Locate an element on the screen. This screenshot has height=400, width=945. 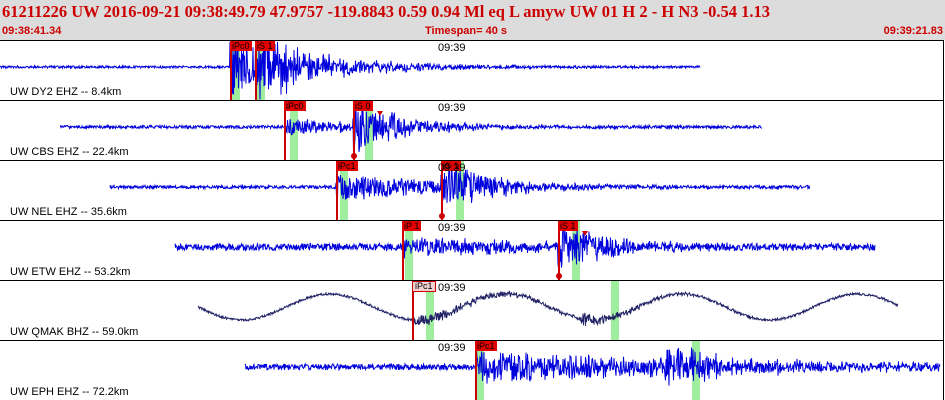
pick-label: iS 0 is located at coordinates (363, 106).